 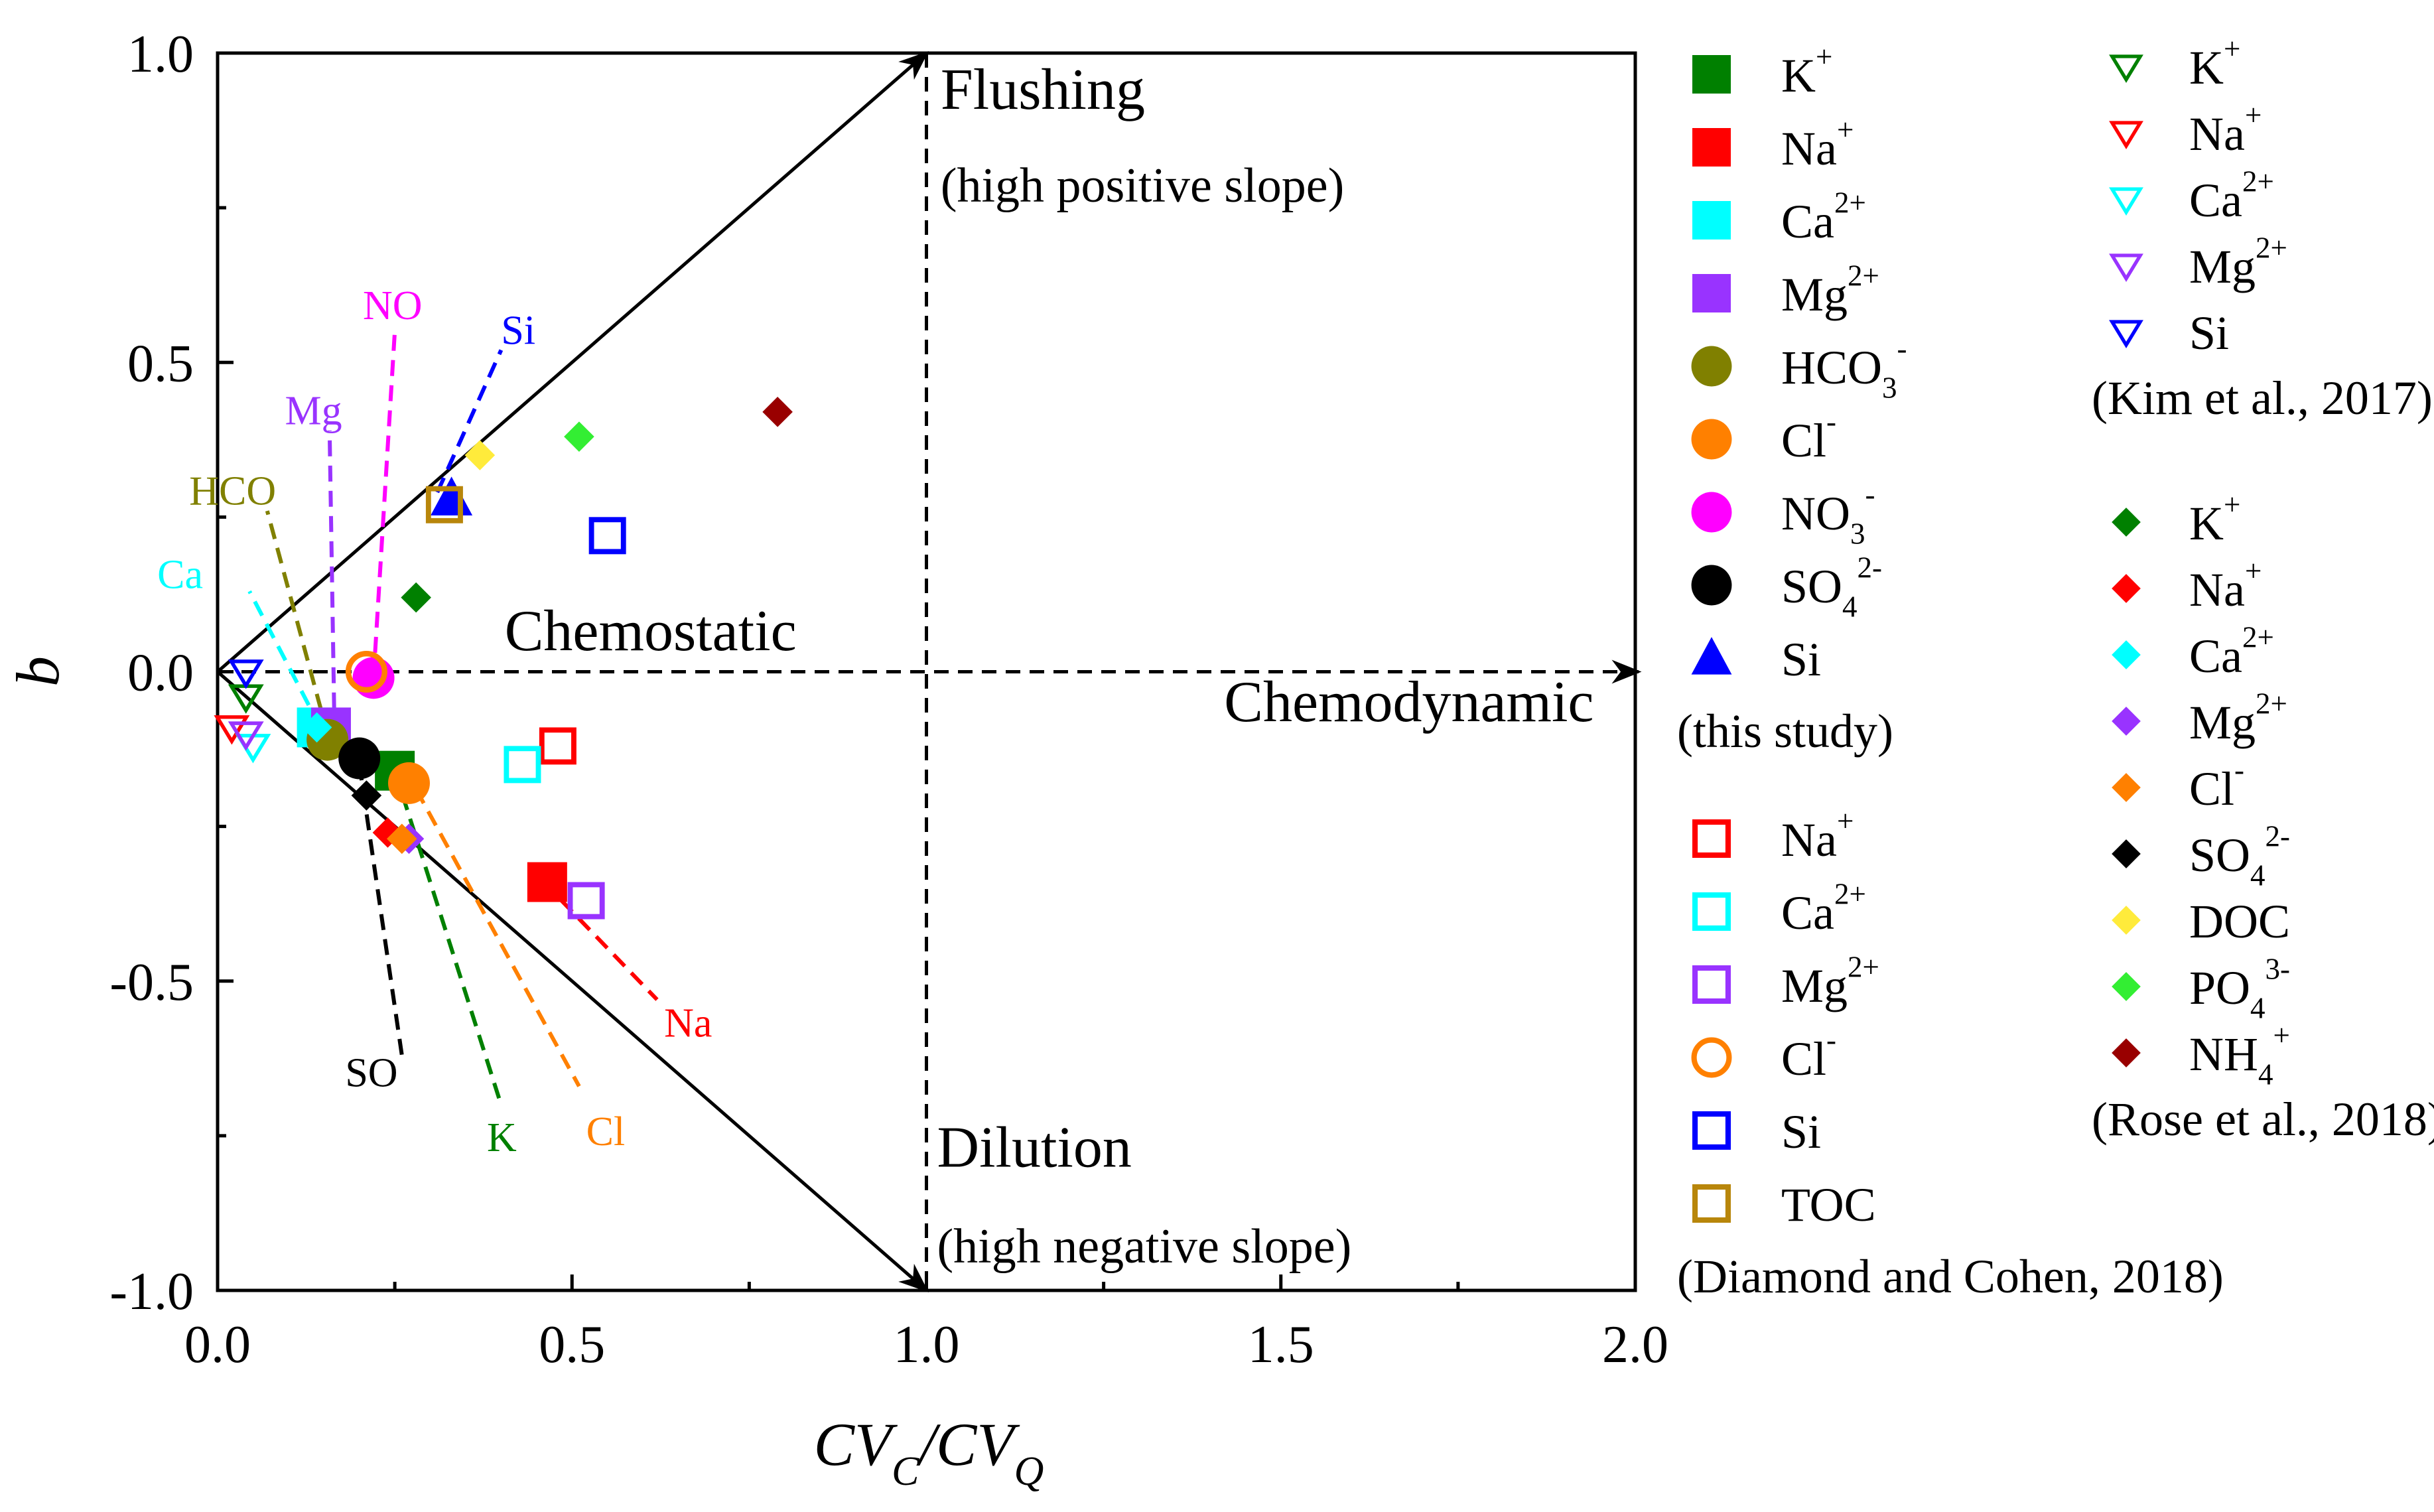 What do you see at coordinates (927, 1345) in the screenshot?
I see `x-tick-label: 1.0` at bounding box center [927, 1345].